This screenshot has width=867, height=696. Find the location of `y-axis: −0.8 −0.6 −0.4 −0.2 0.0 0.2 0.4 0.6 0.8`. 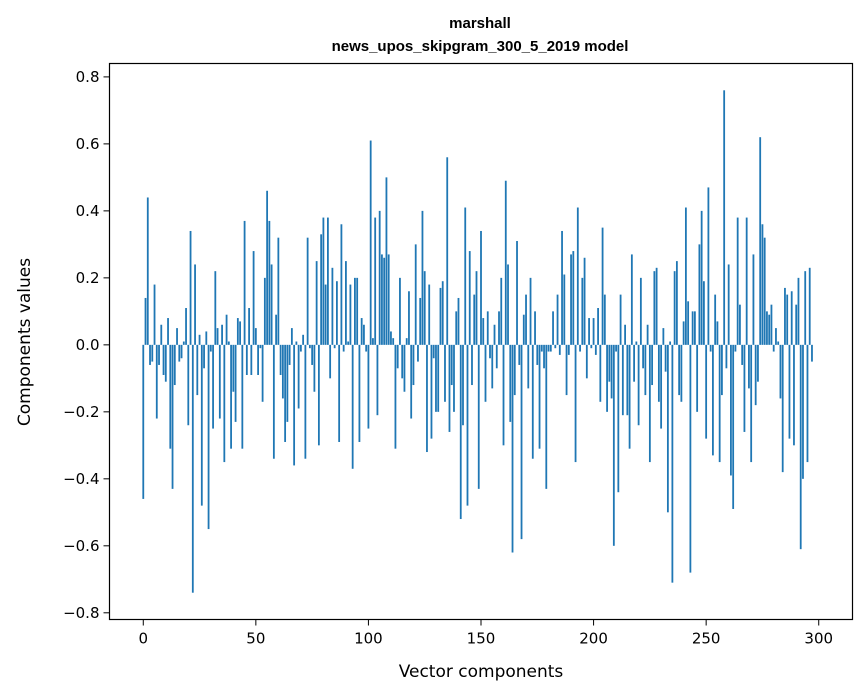

y-axis: −0.8 −0.6 −0.4 −0.2 0.0 0.2 0.4 0.6 0.8 is located at coordinates (86, 345).